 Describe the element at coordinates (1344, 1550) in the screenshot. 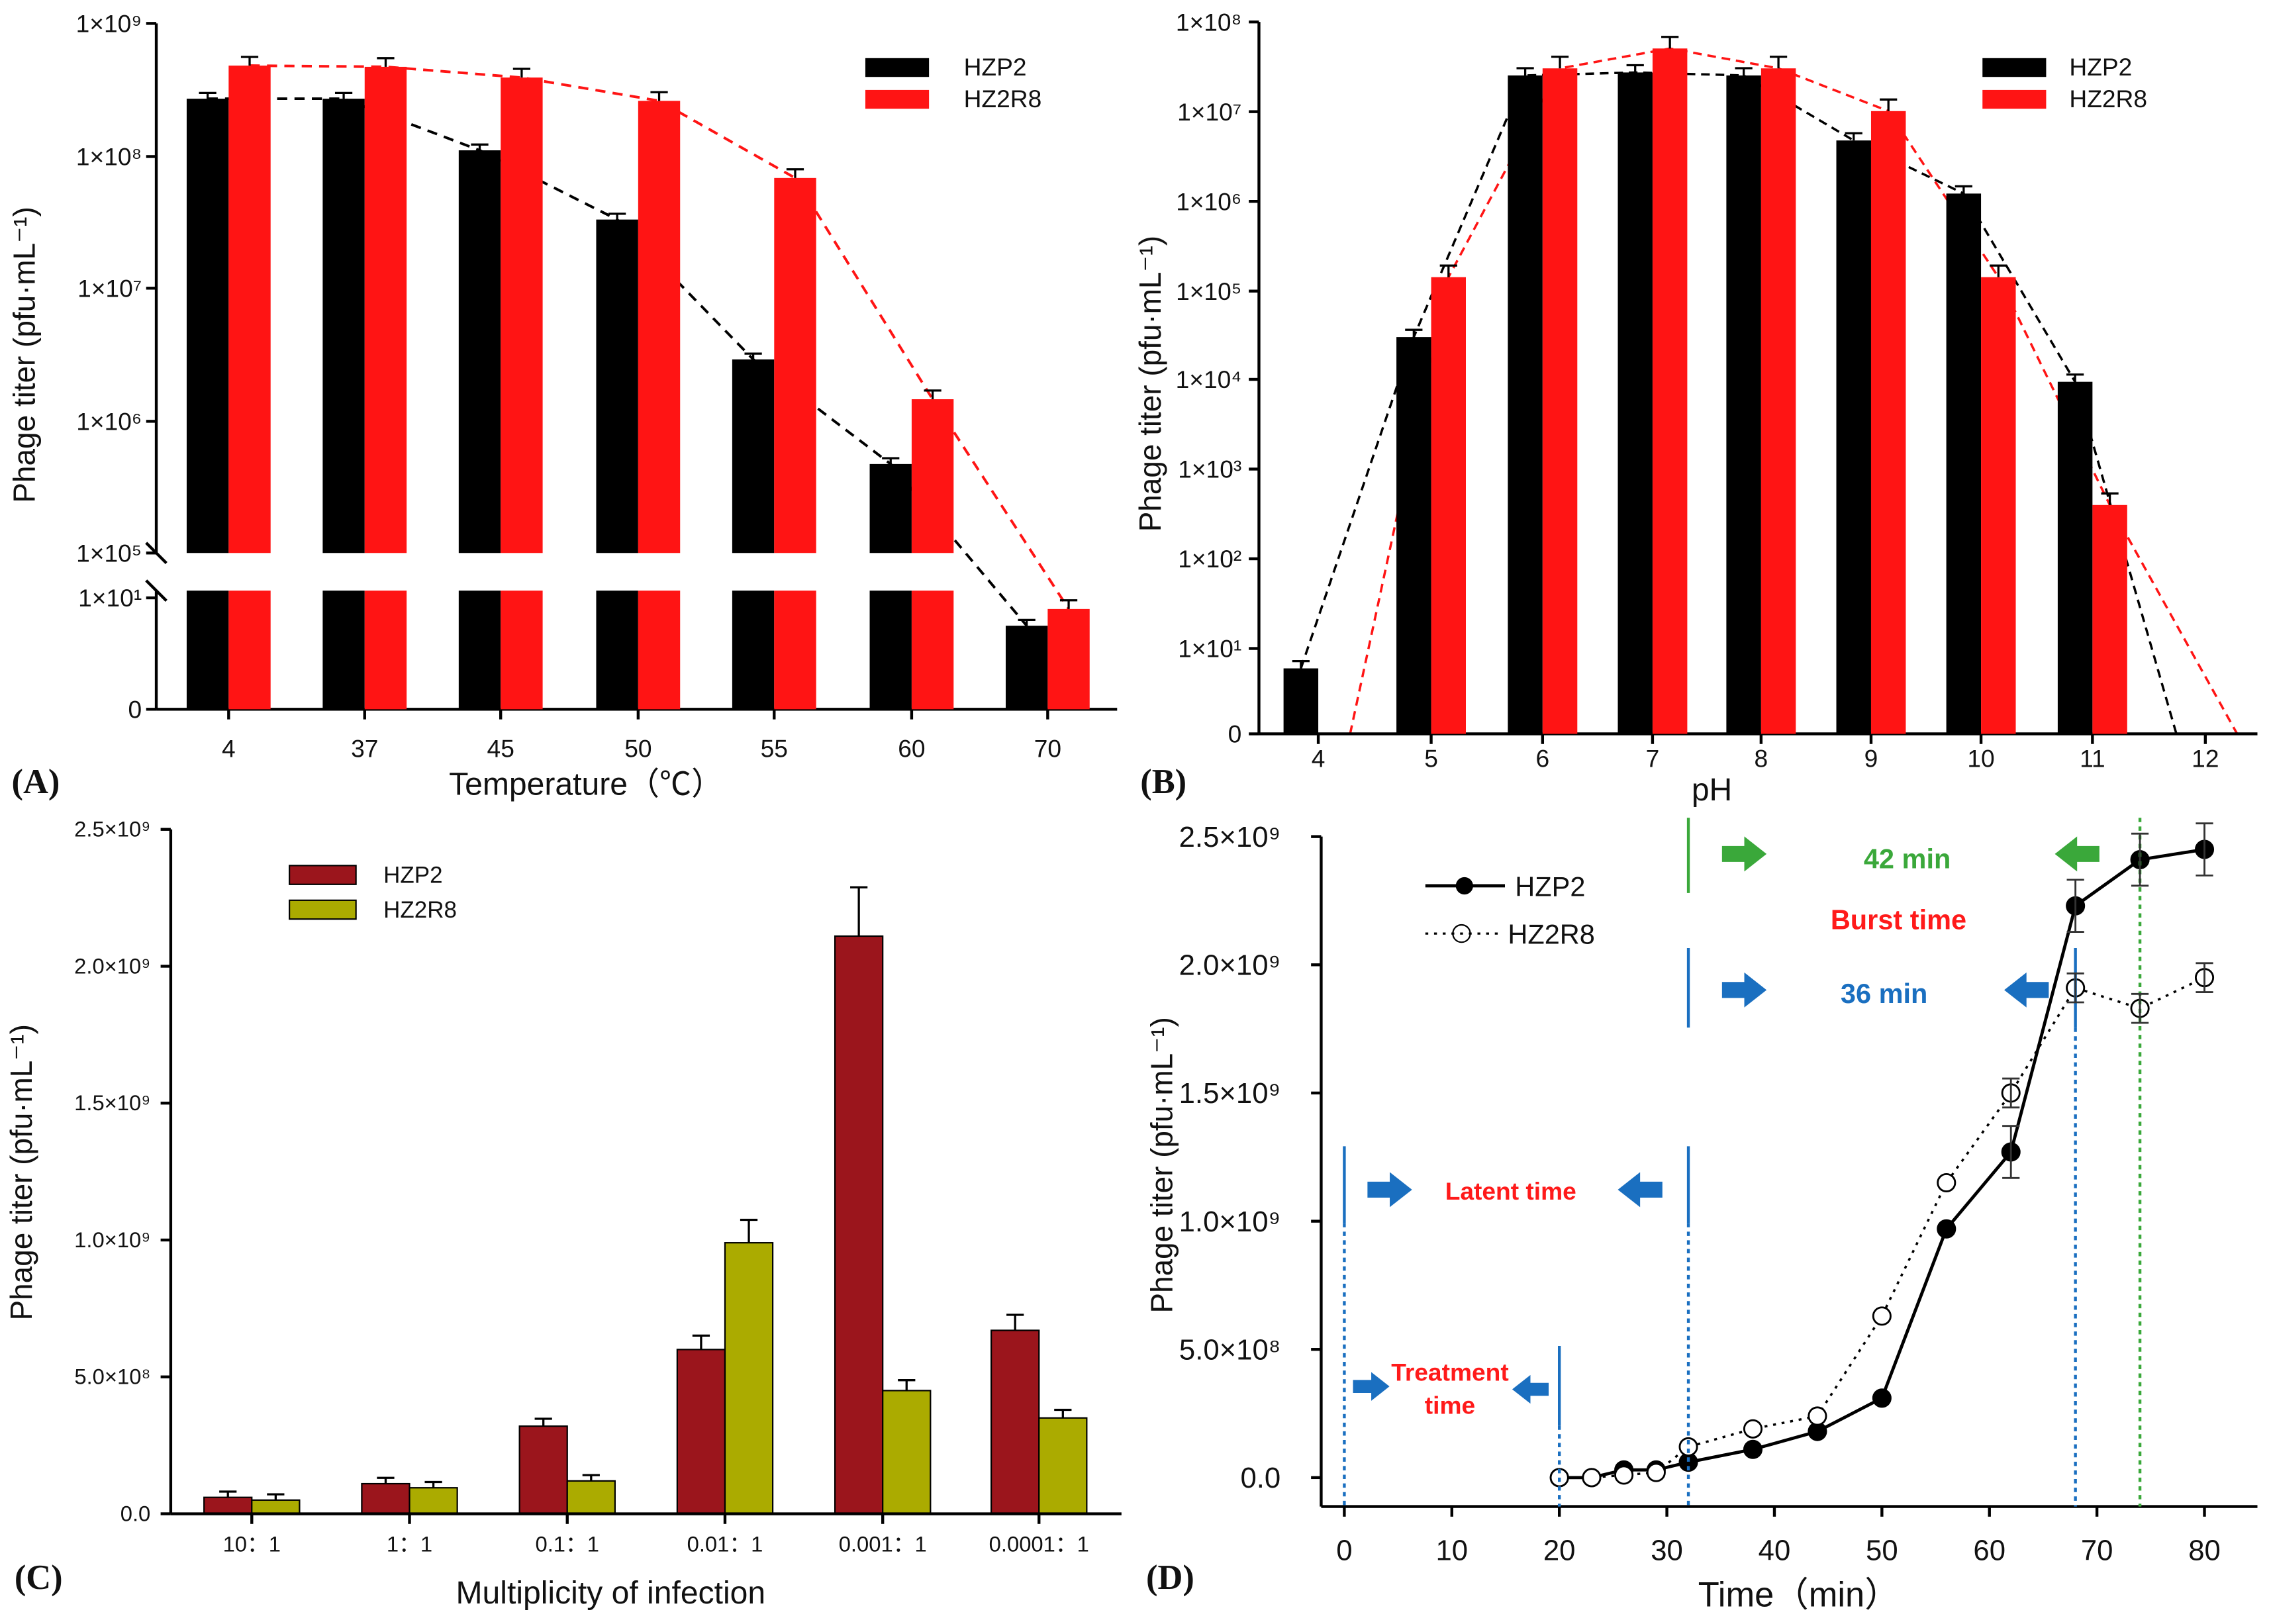

I see `x-tick-label: 0` at that location.